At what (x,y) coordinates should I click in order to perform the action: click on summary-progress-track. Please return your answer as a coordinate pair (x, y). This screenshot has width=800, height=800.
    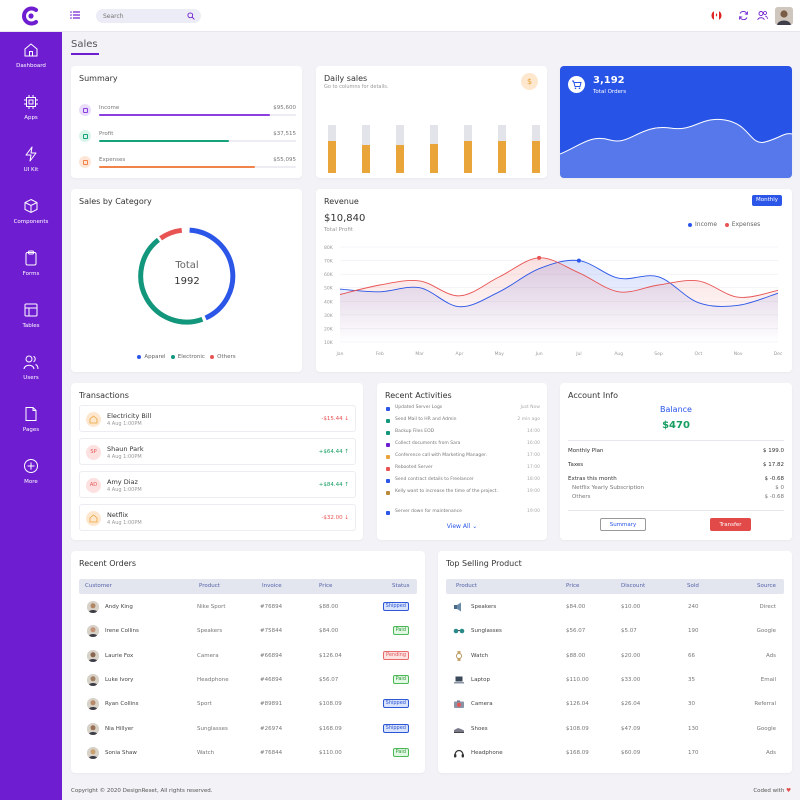
    Looking at the image, I should click on (197, 167).